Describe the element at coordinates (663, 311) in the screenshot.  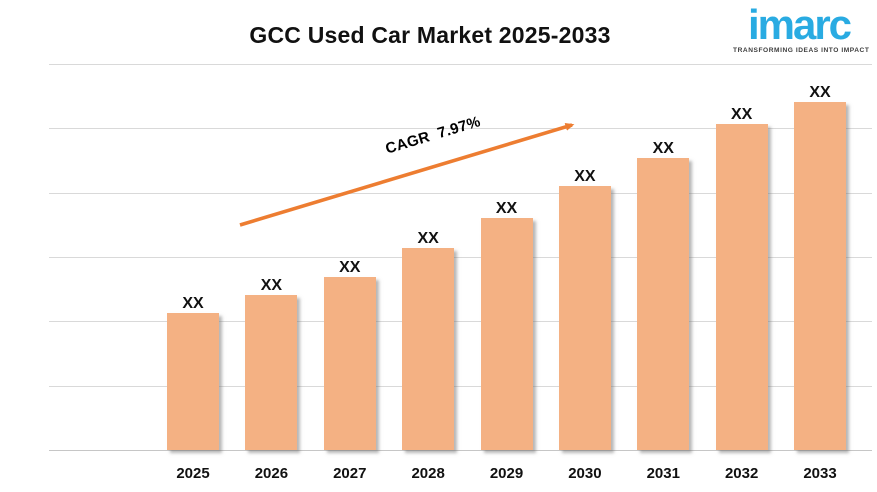
I see `bar-2031: XX 2031` at that location.